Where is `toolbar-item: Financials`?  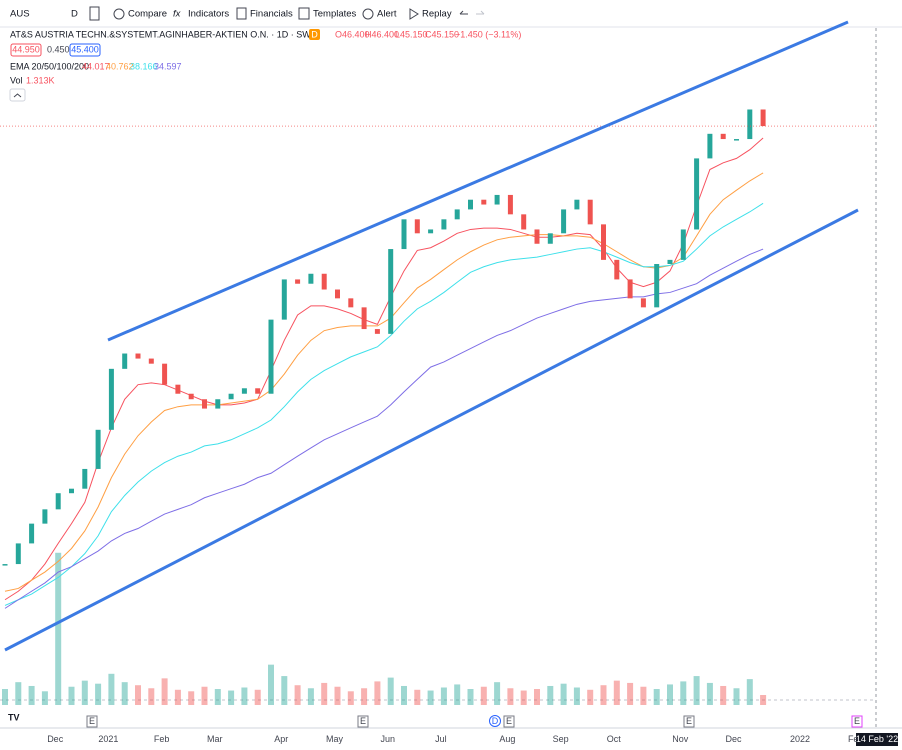 toolbar-item: Financials is located at coordinates (271, 14).